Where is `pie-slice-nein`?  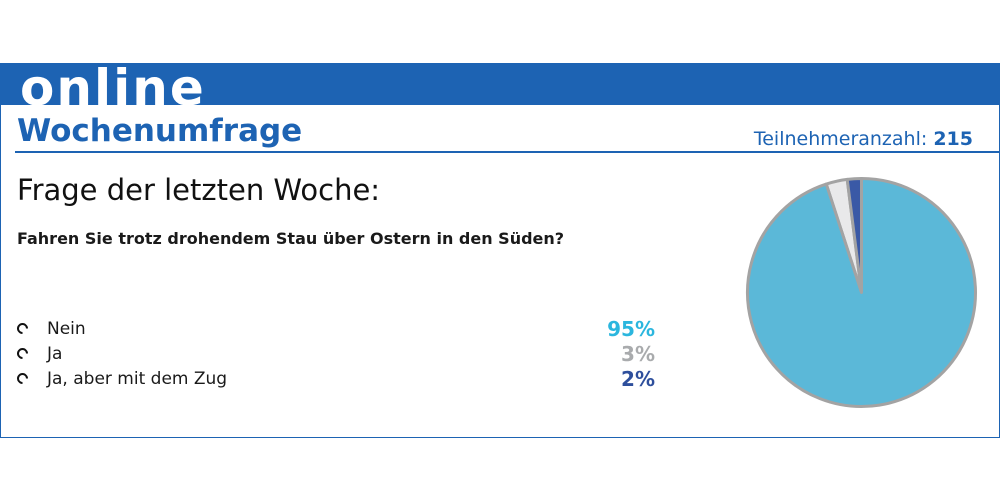 pie-slice-nein is located at coordinates (861, 292).